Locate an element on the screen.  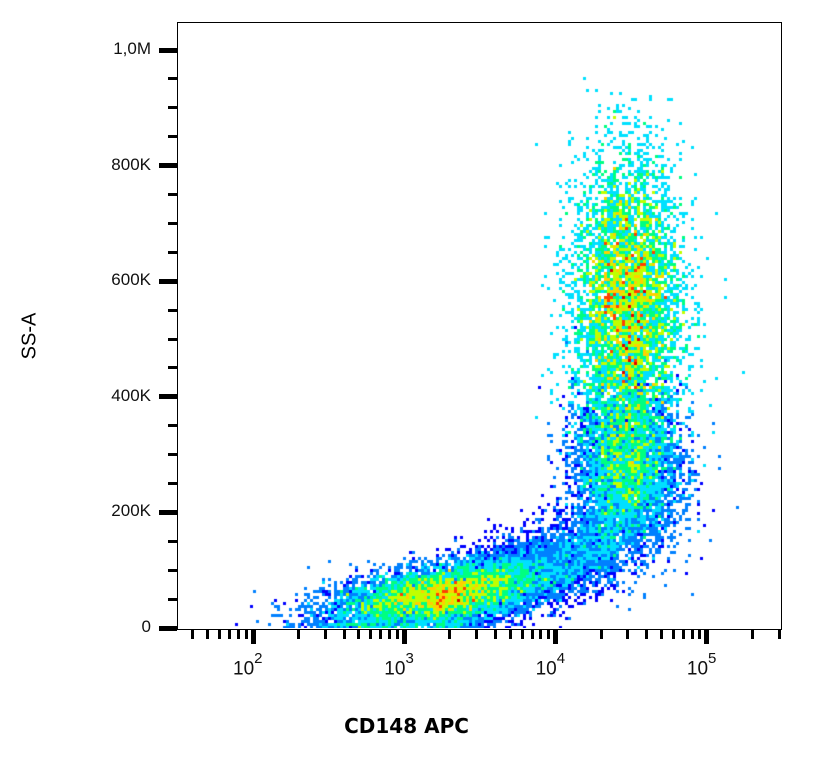
y-tick-label: 200K is located at coordinates (131, 511).